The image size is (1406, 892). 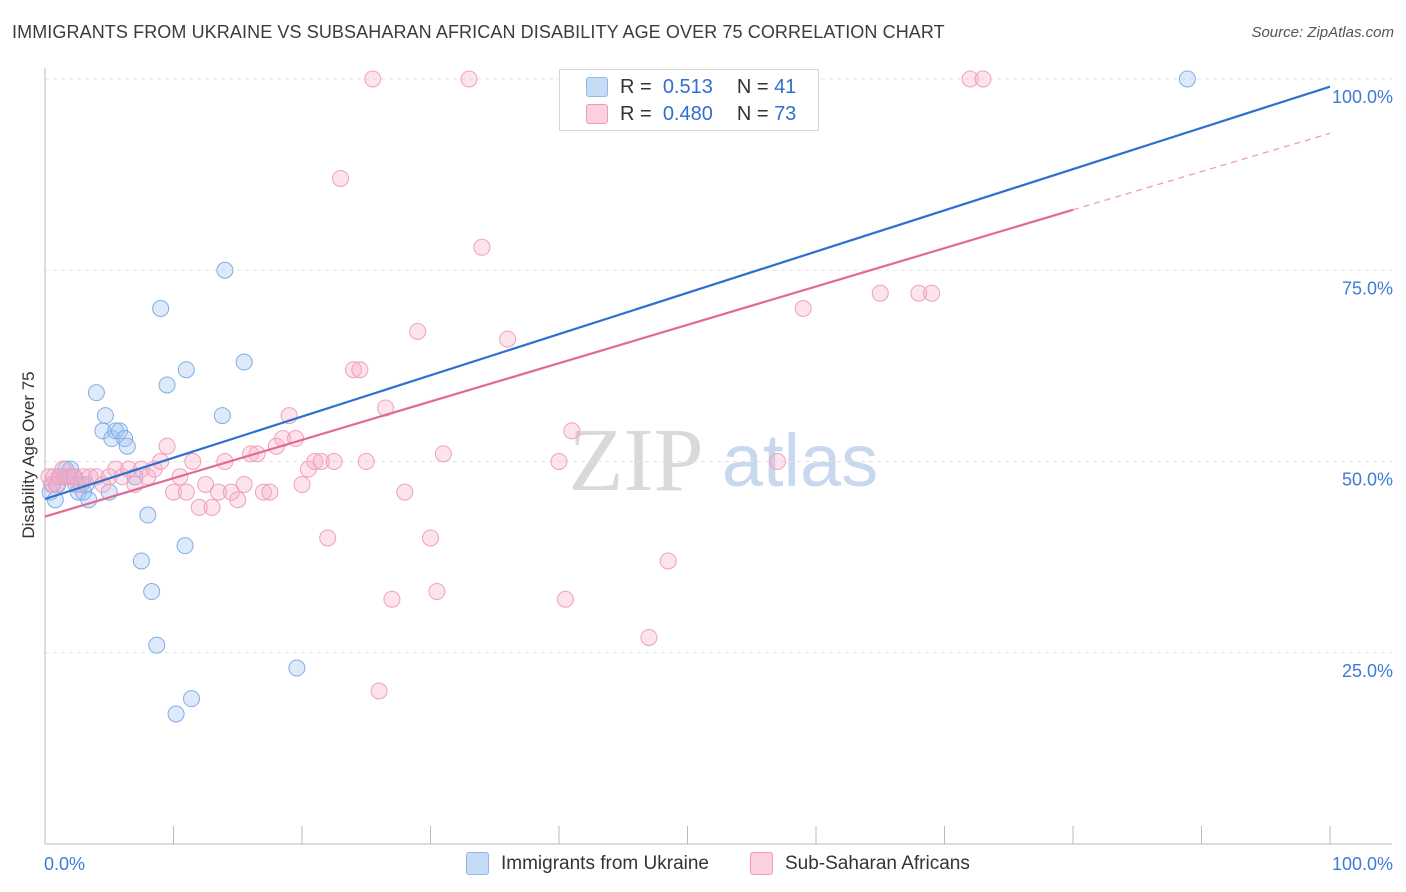 What do you see at coordinates (605, 863) in the screenshot?
I see `bottom-legend-label-ukraine: Immigrants from Ukraine` at bounding box center [605, 863].